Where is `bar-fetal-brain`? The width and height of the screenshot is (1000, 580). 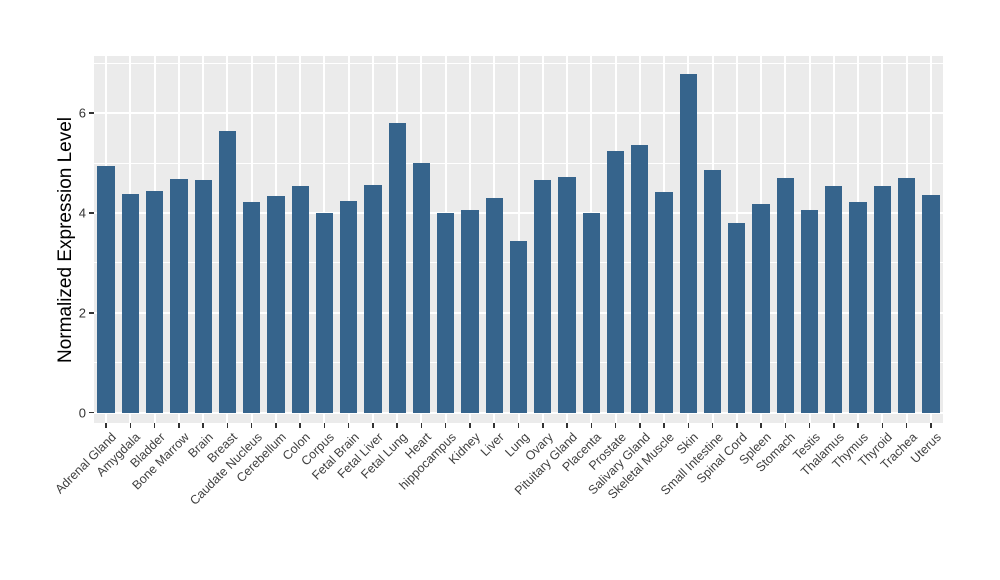 bar-fetal-brain is located at coordinates (349, 307).